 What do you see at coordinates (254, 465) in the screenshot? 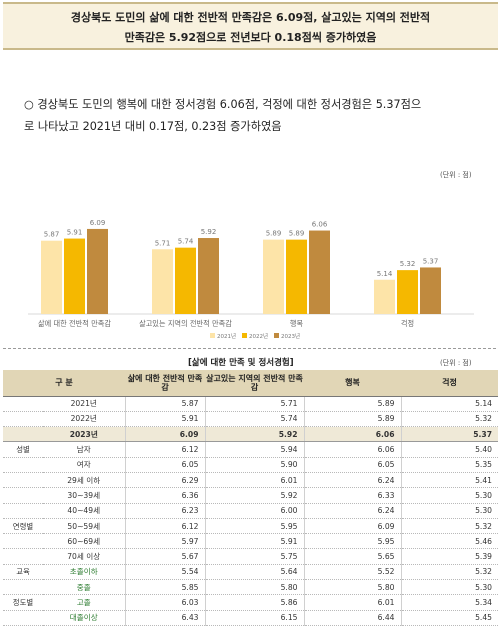
I see `table-cell: 5.90` at bounding box center [254, 465].